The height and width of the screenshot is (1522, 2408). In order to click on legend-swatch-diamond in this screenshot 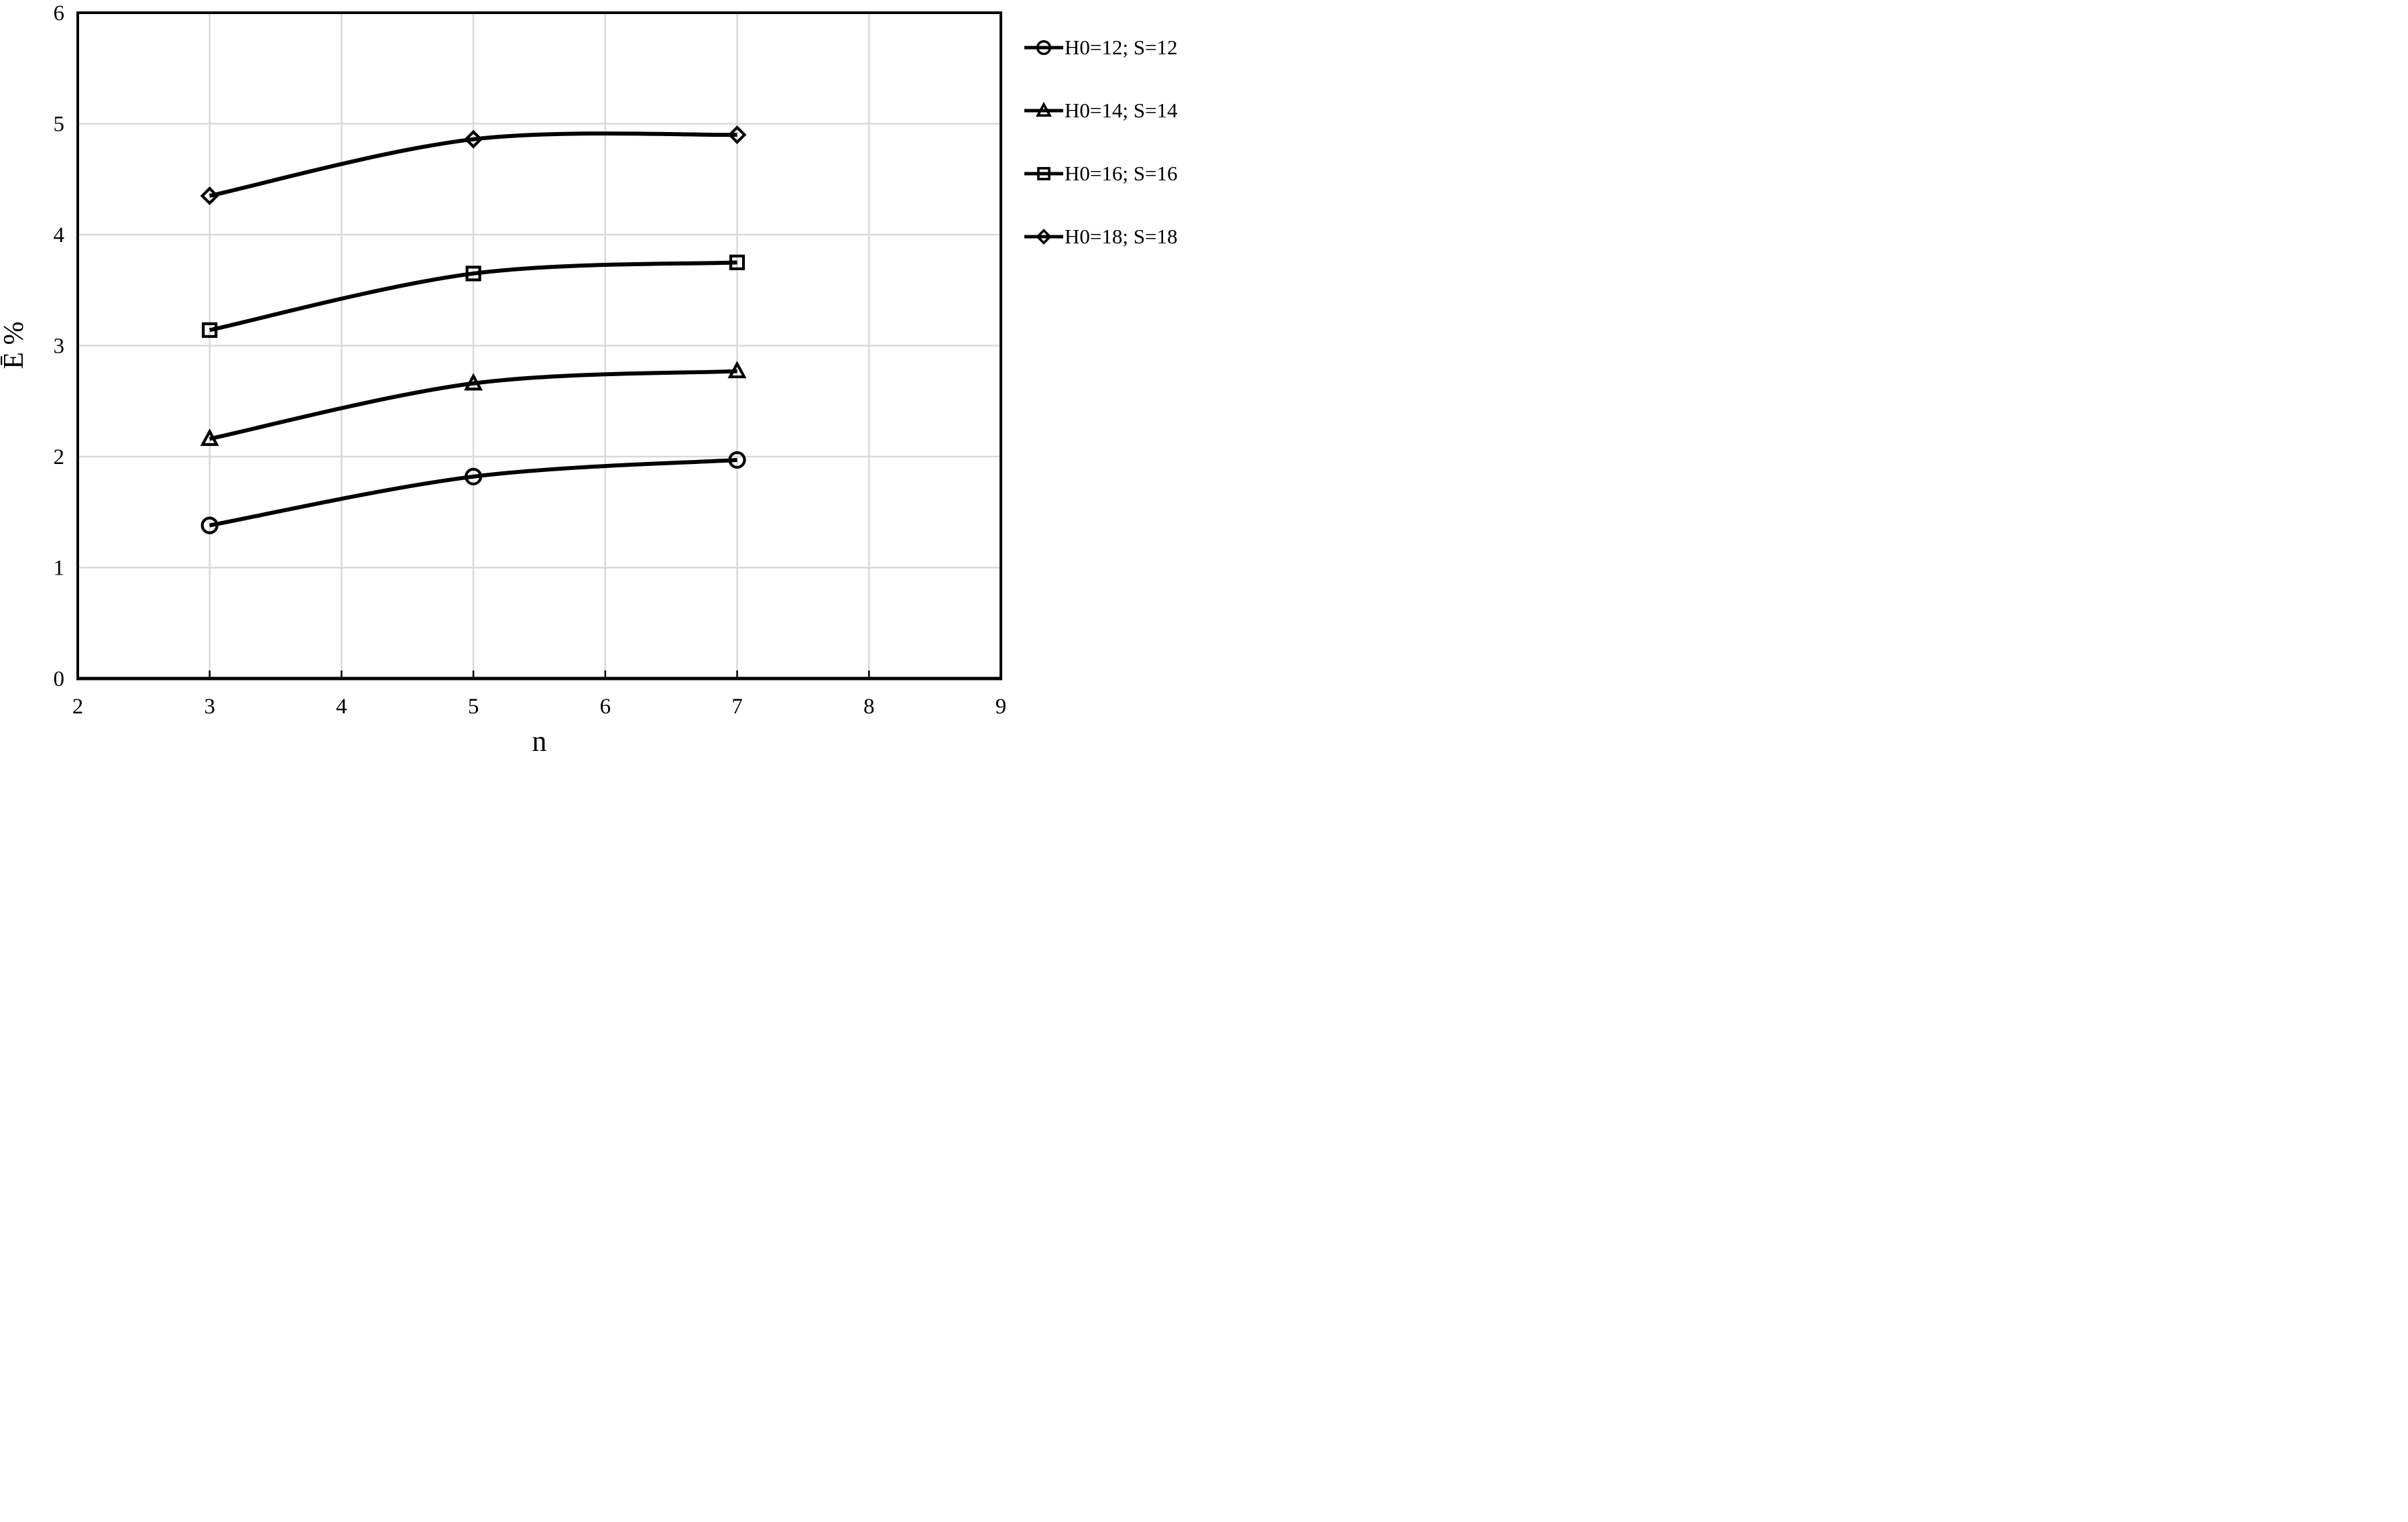, I will do `click(1043, 237)`.